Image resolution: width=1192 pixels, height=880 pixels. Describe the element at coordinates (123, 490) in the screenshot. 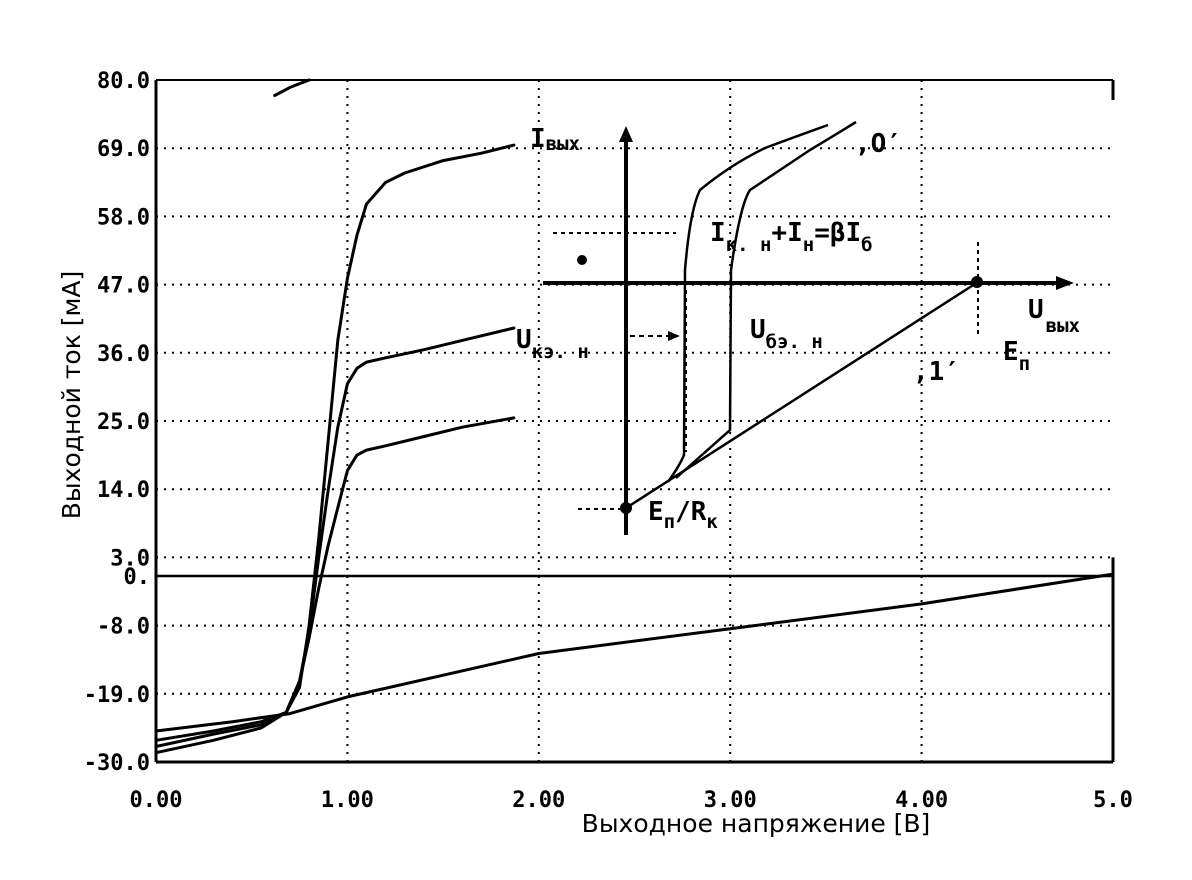

I see `y-tick-label: 14.0` at that location.